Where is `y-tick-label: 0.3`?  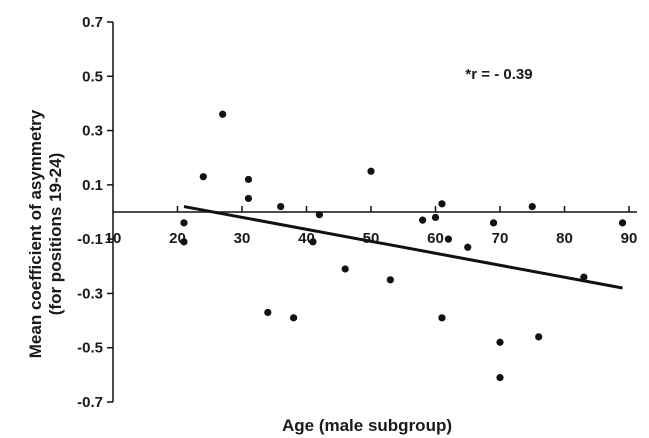 y-tick-label: 0.3 is located at coordinates (92, 131).